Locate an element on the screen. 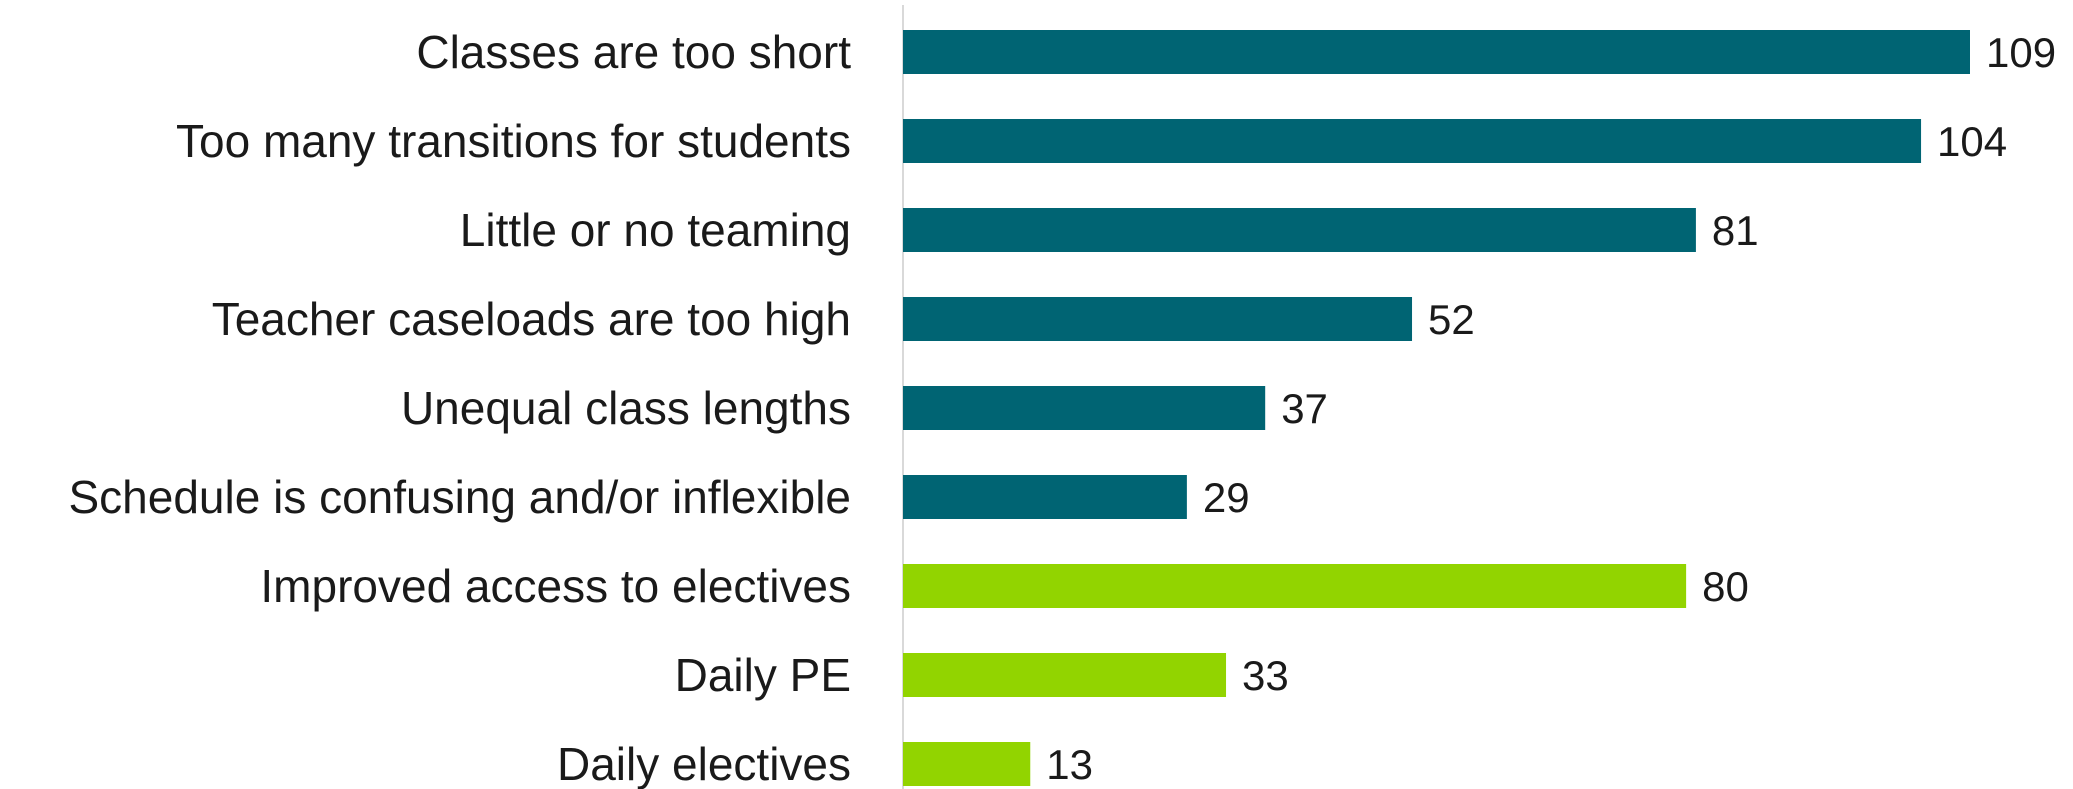 This screenshot has width=2073, height=789. category-label: Daily electives is located at coordinates (704, 763).